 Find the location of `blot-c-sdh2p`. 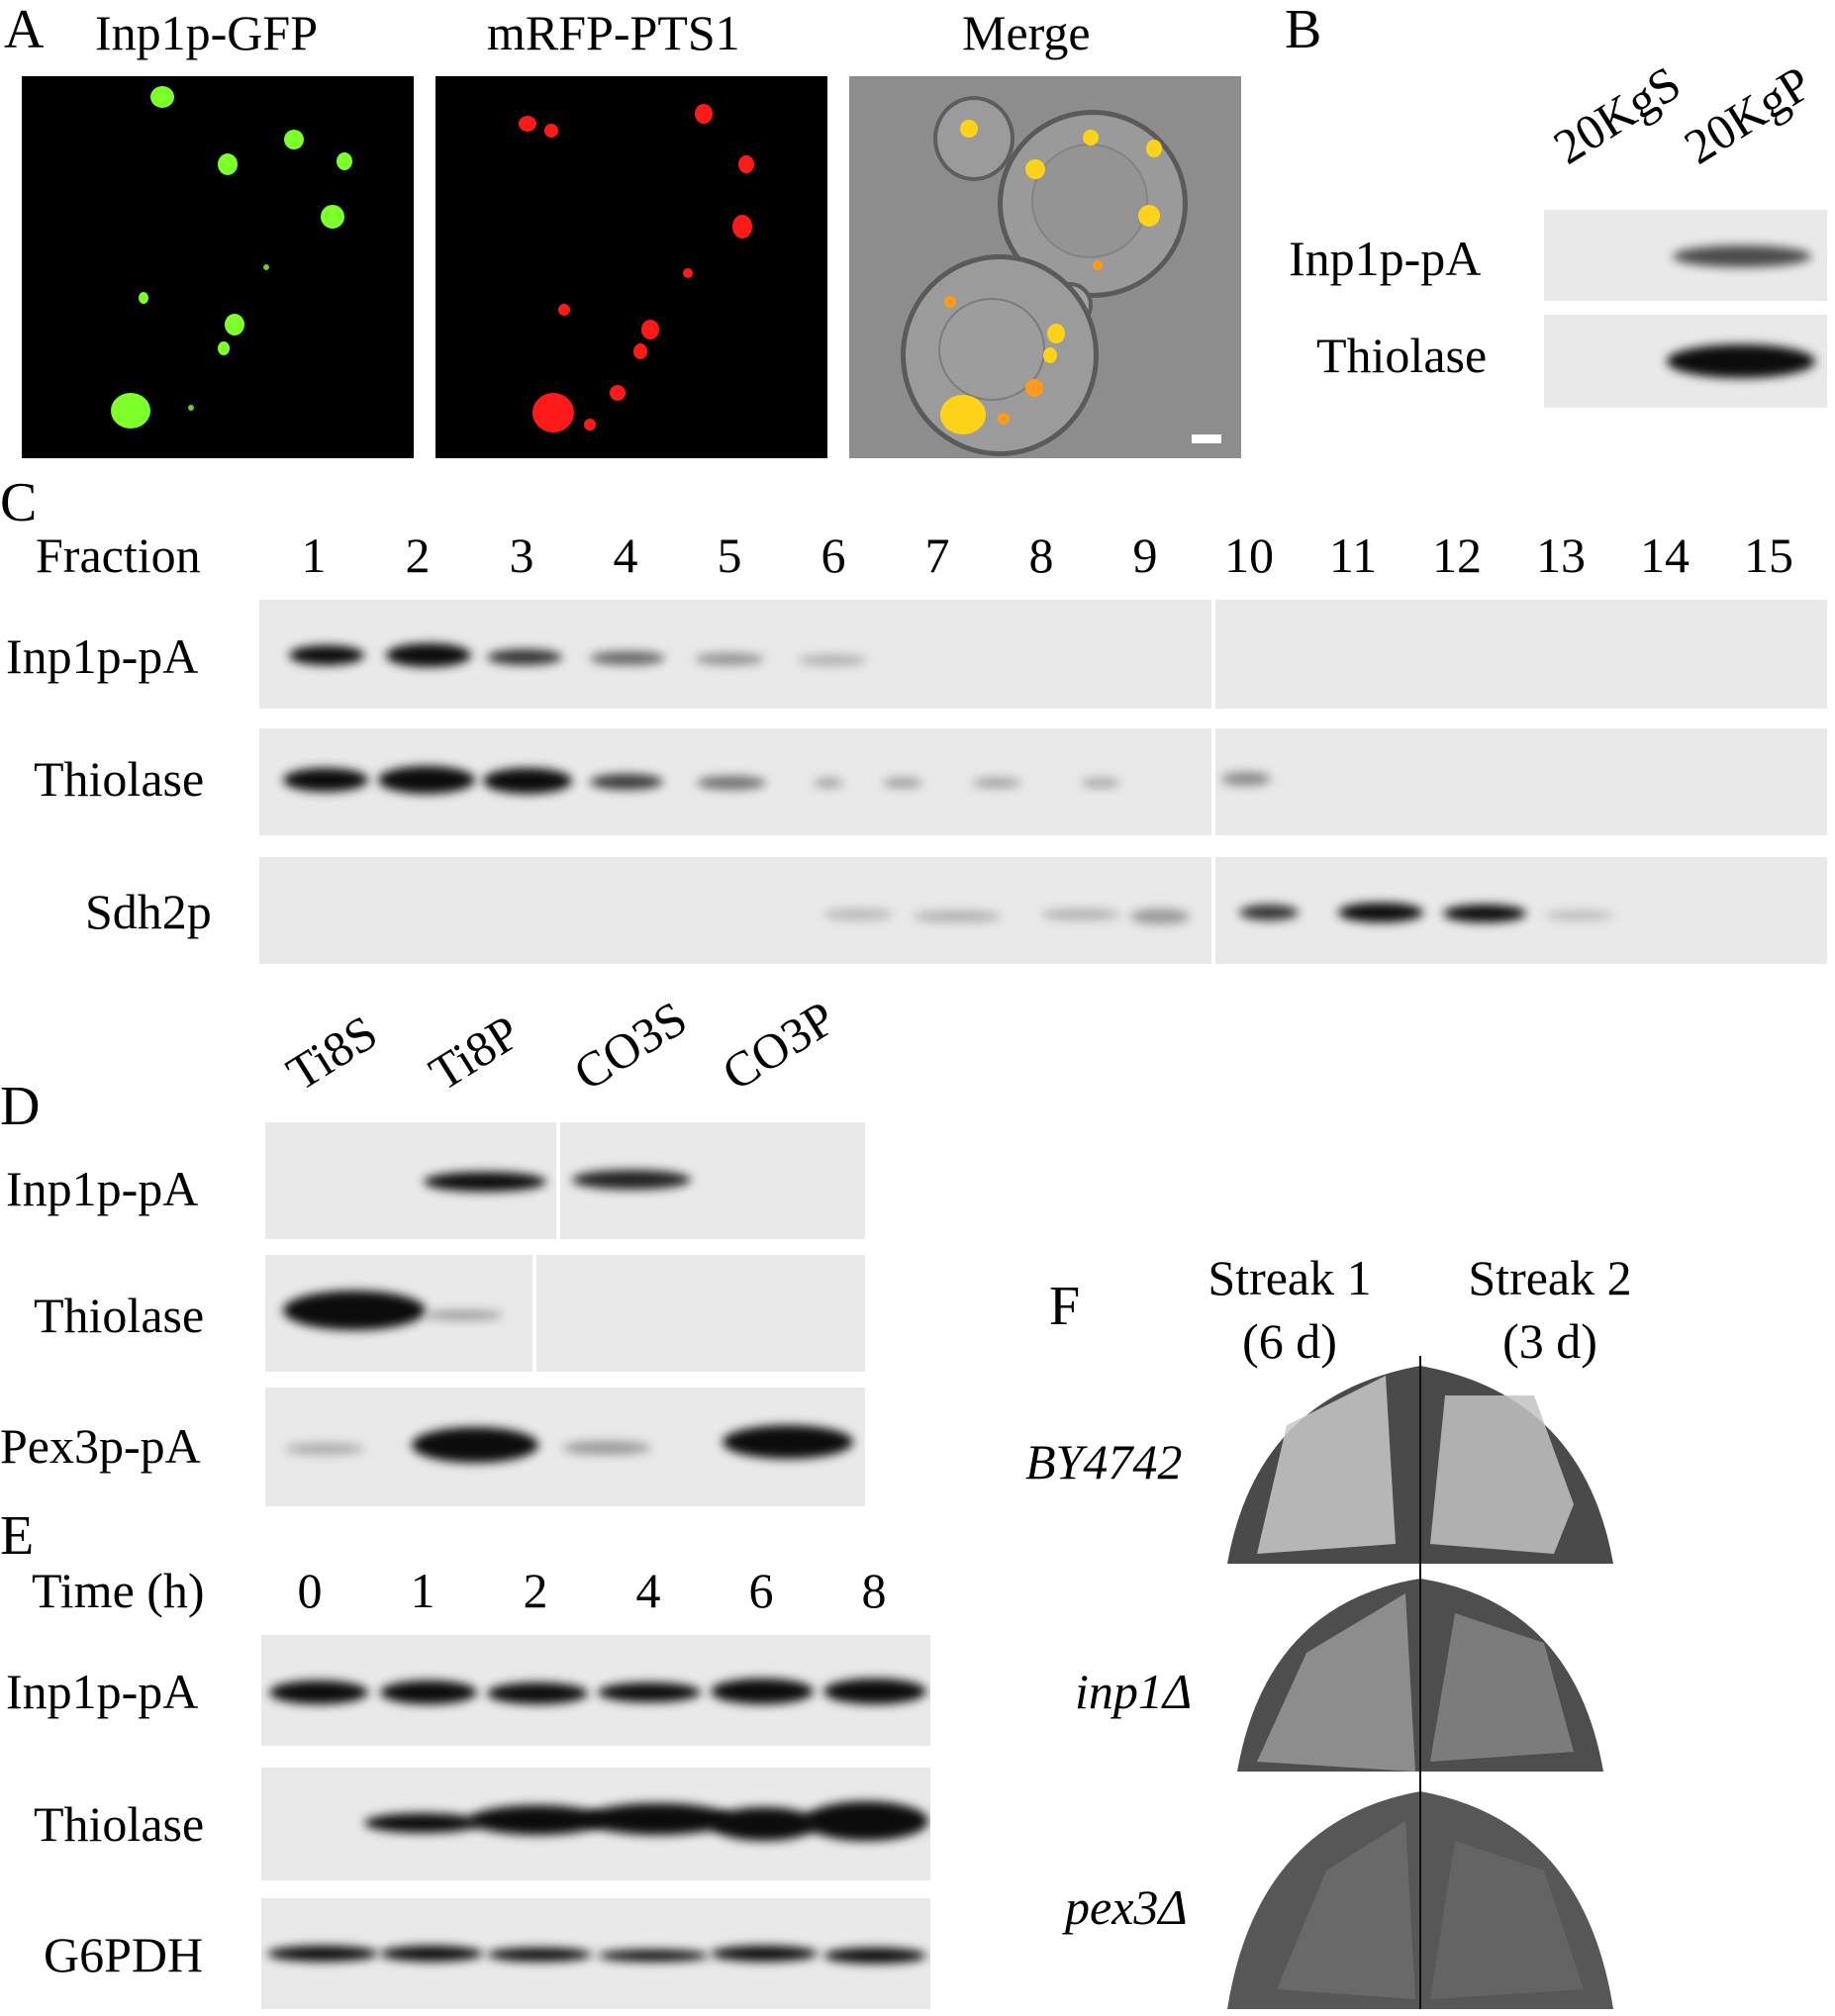

blot-c-sdh2p is located at coordinates (1043, 911).